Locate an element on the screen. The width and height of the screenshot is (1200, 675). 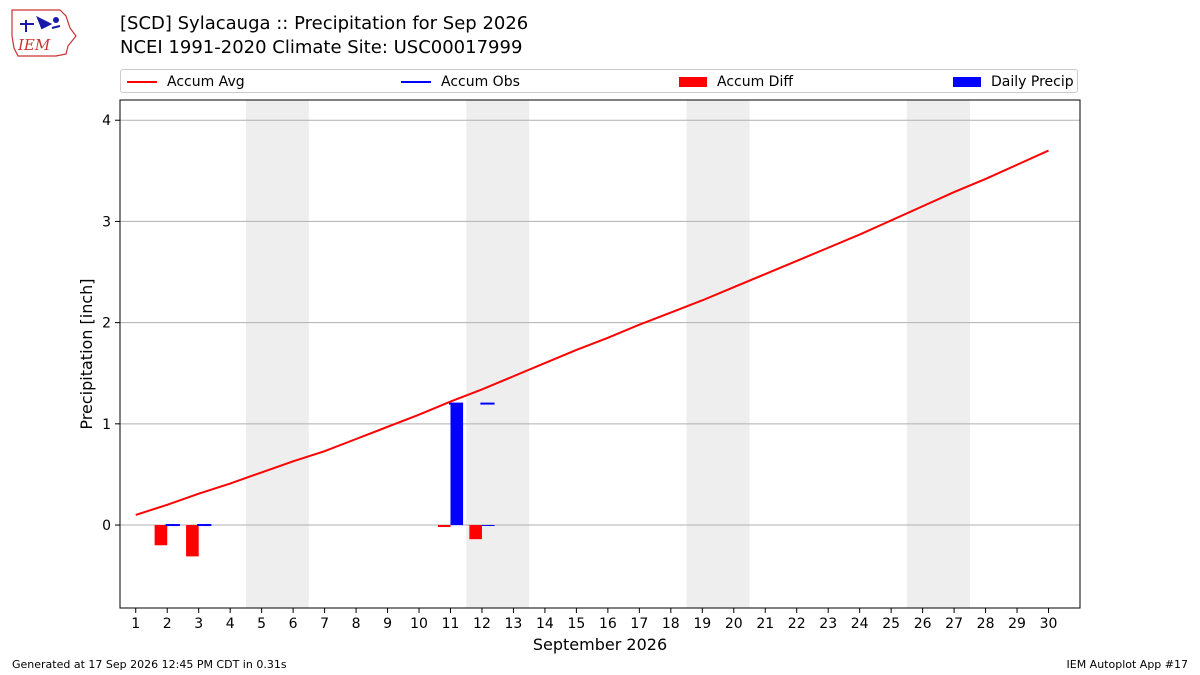
y-tick-label: 1 is located at coordinates (106, 425).